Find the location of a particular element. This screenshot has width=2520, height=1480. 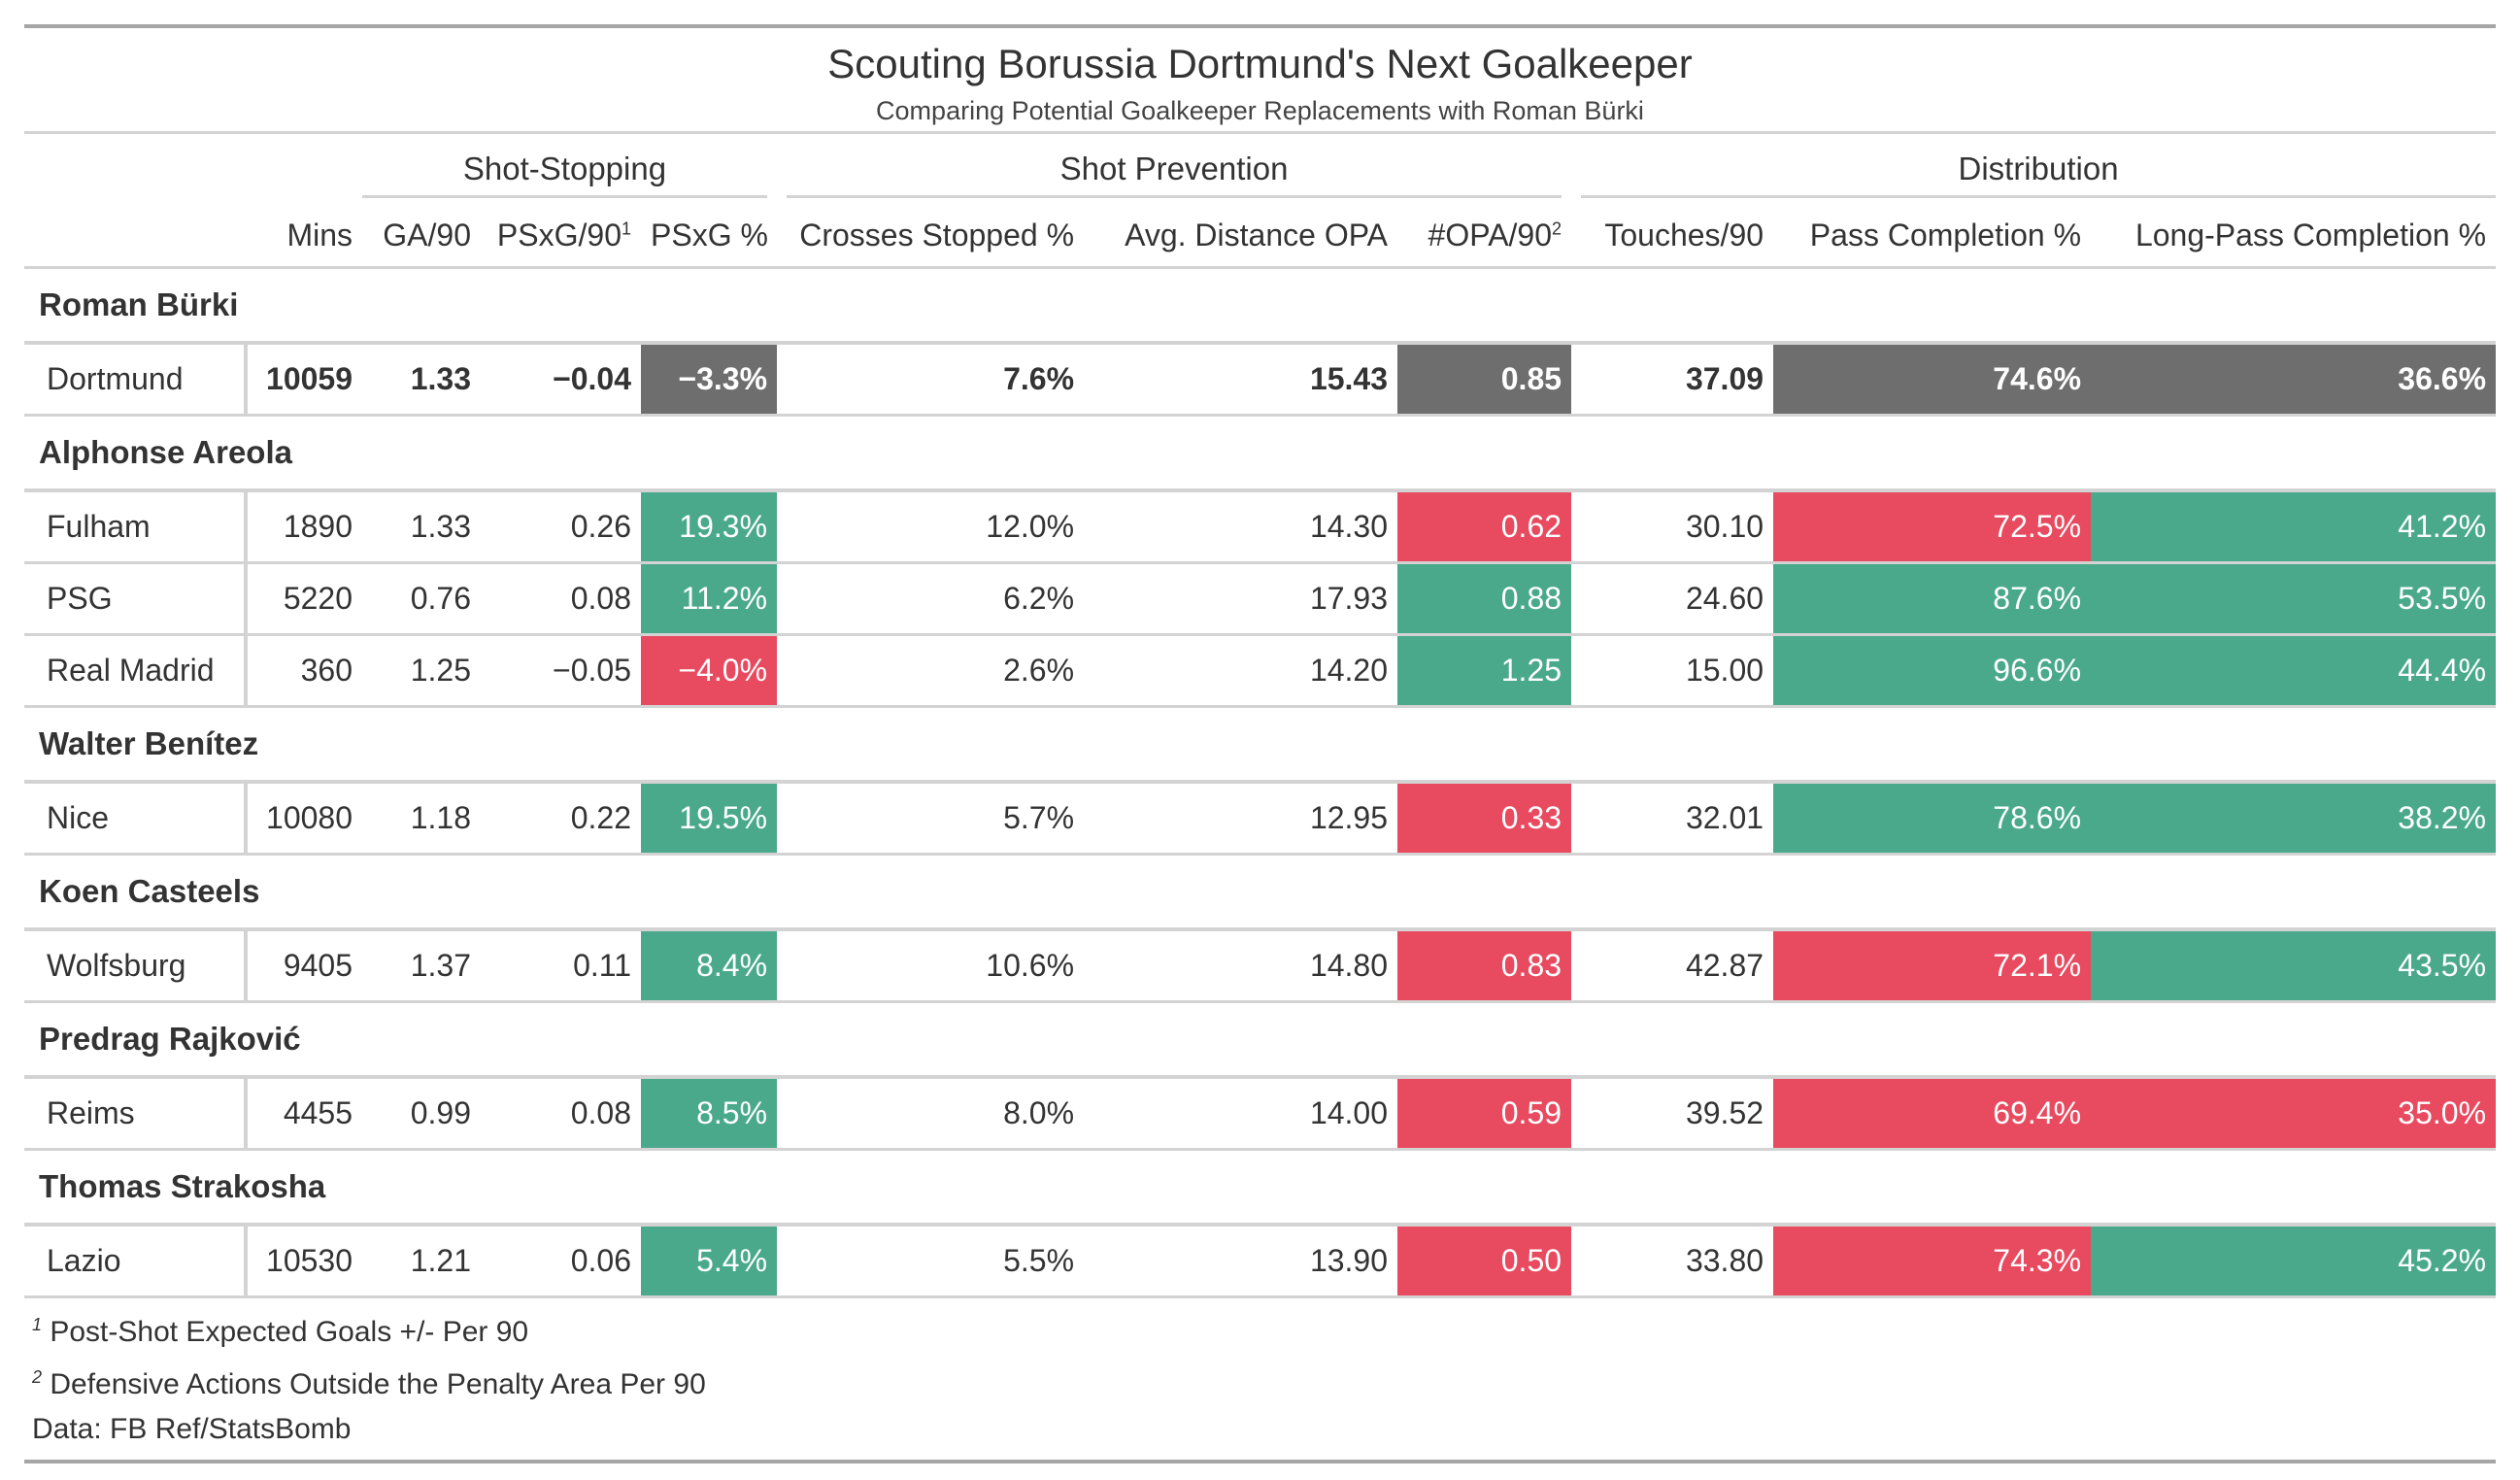

cell-opa90: 0.85 is located at coordinates (1484, 379).